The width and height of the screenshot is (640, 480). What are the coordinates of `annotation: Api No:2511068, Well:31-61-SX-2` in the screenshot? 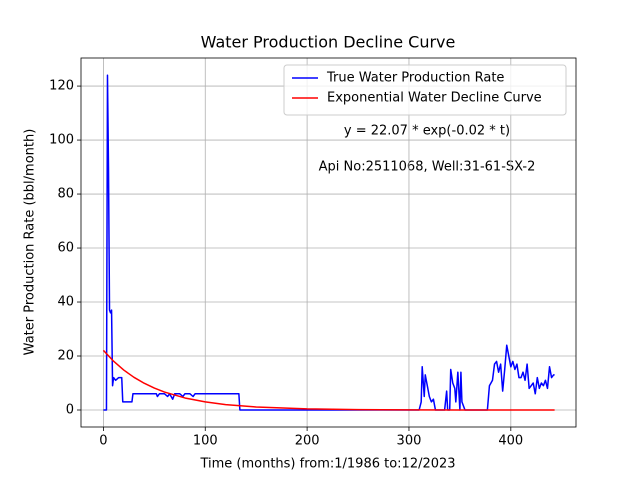 It's located at (427, 167).